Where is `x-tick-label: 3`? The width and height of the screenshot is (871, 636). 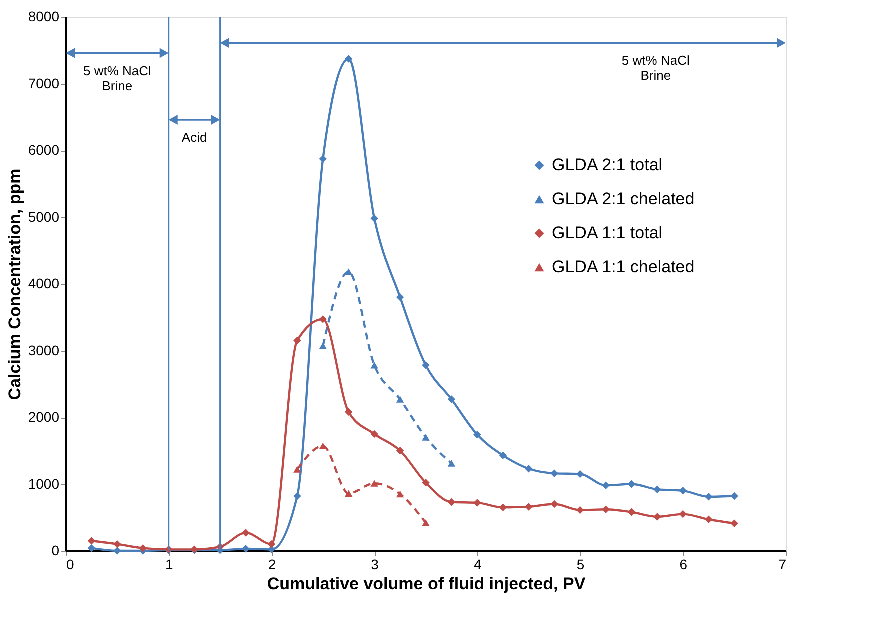
x-tick-label: 3 is located at coordinates (375, 564).